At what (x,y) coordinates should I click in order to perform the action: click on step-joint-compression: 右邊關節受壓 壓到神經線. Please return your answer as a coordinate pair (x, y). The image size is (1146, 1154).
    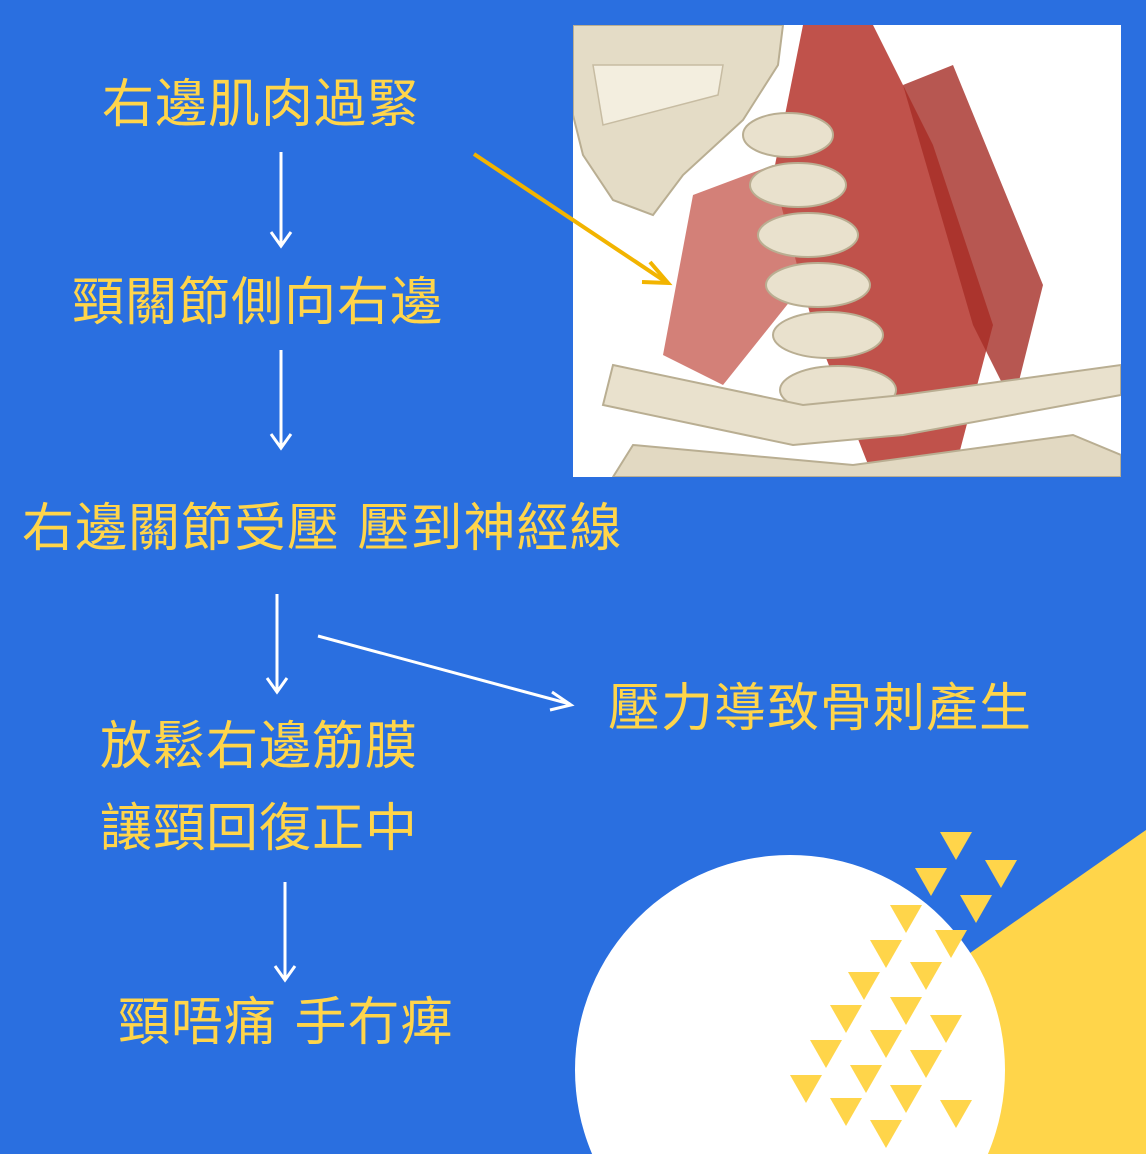
    Looking at the image, I should click on (322, 529).